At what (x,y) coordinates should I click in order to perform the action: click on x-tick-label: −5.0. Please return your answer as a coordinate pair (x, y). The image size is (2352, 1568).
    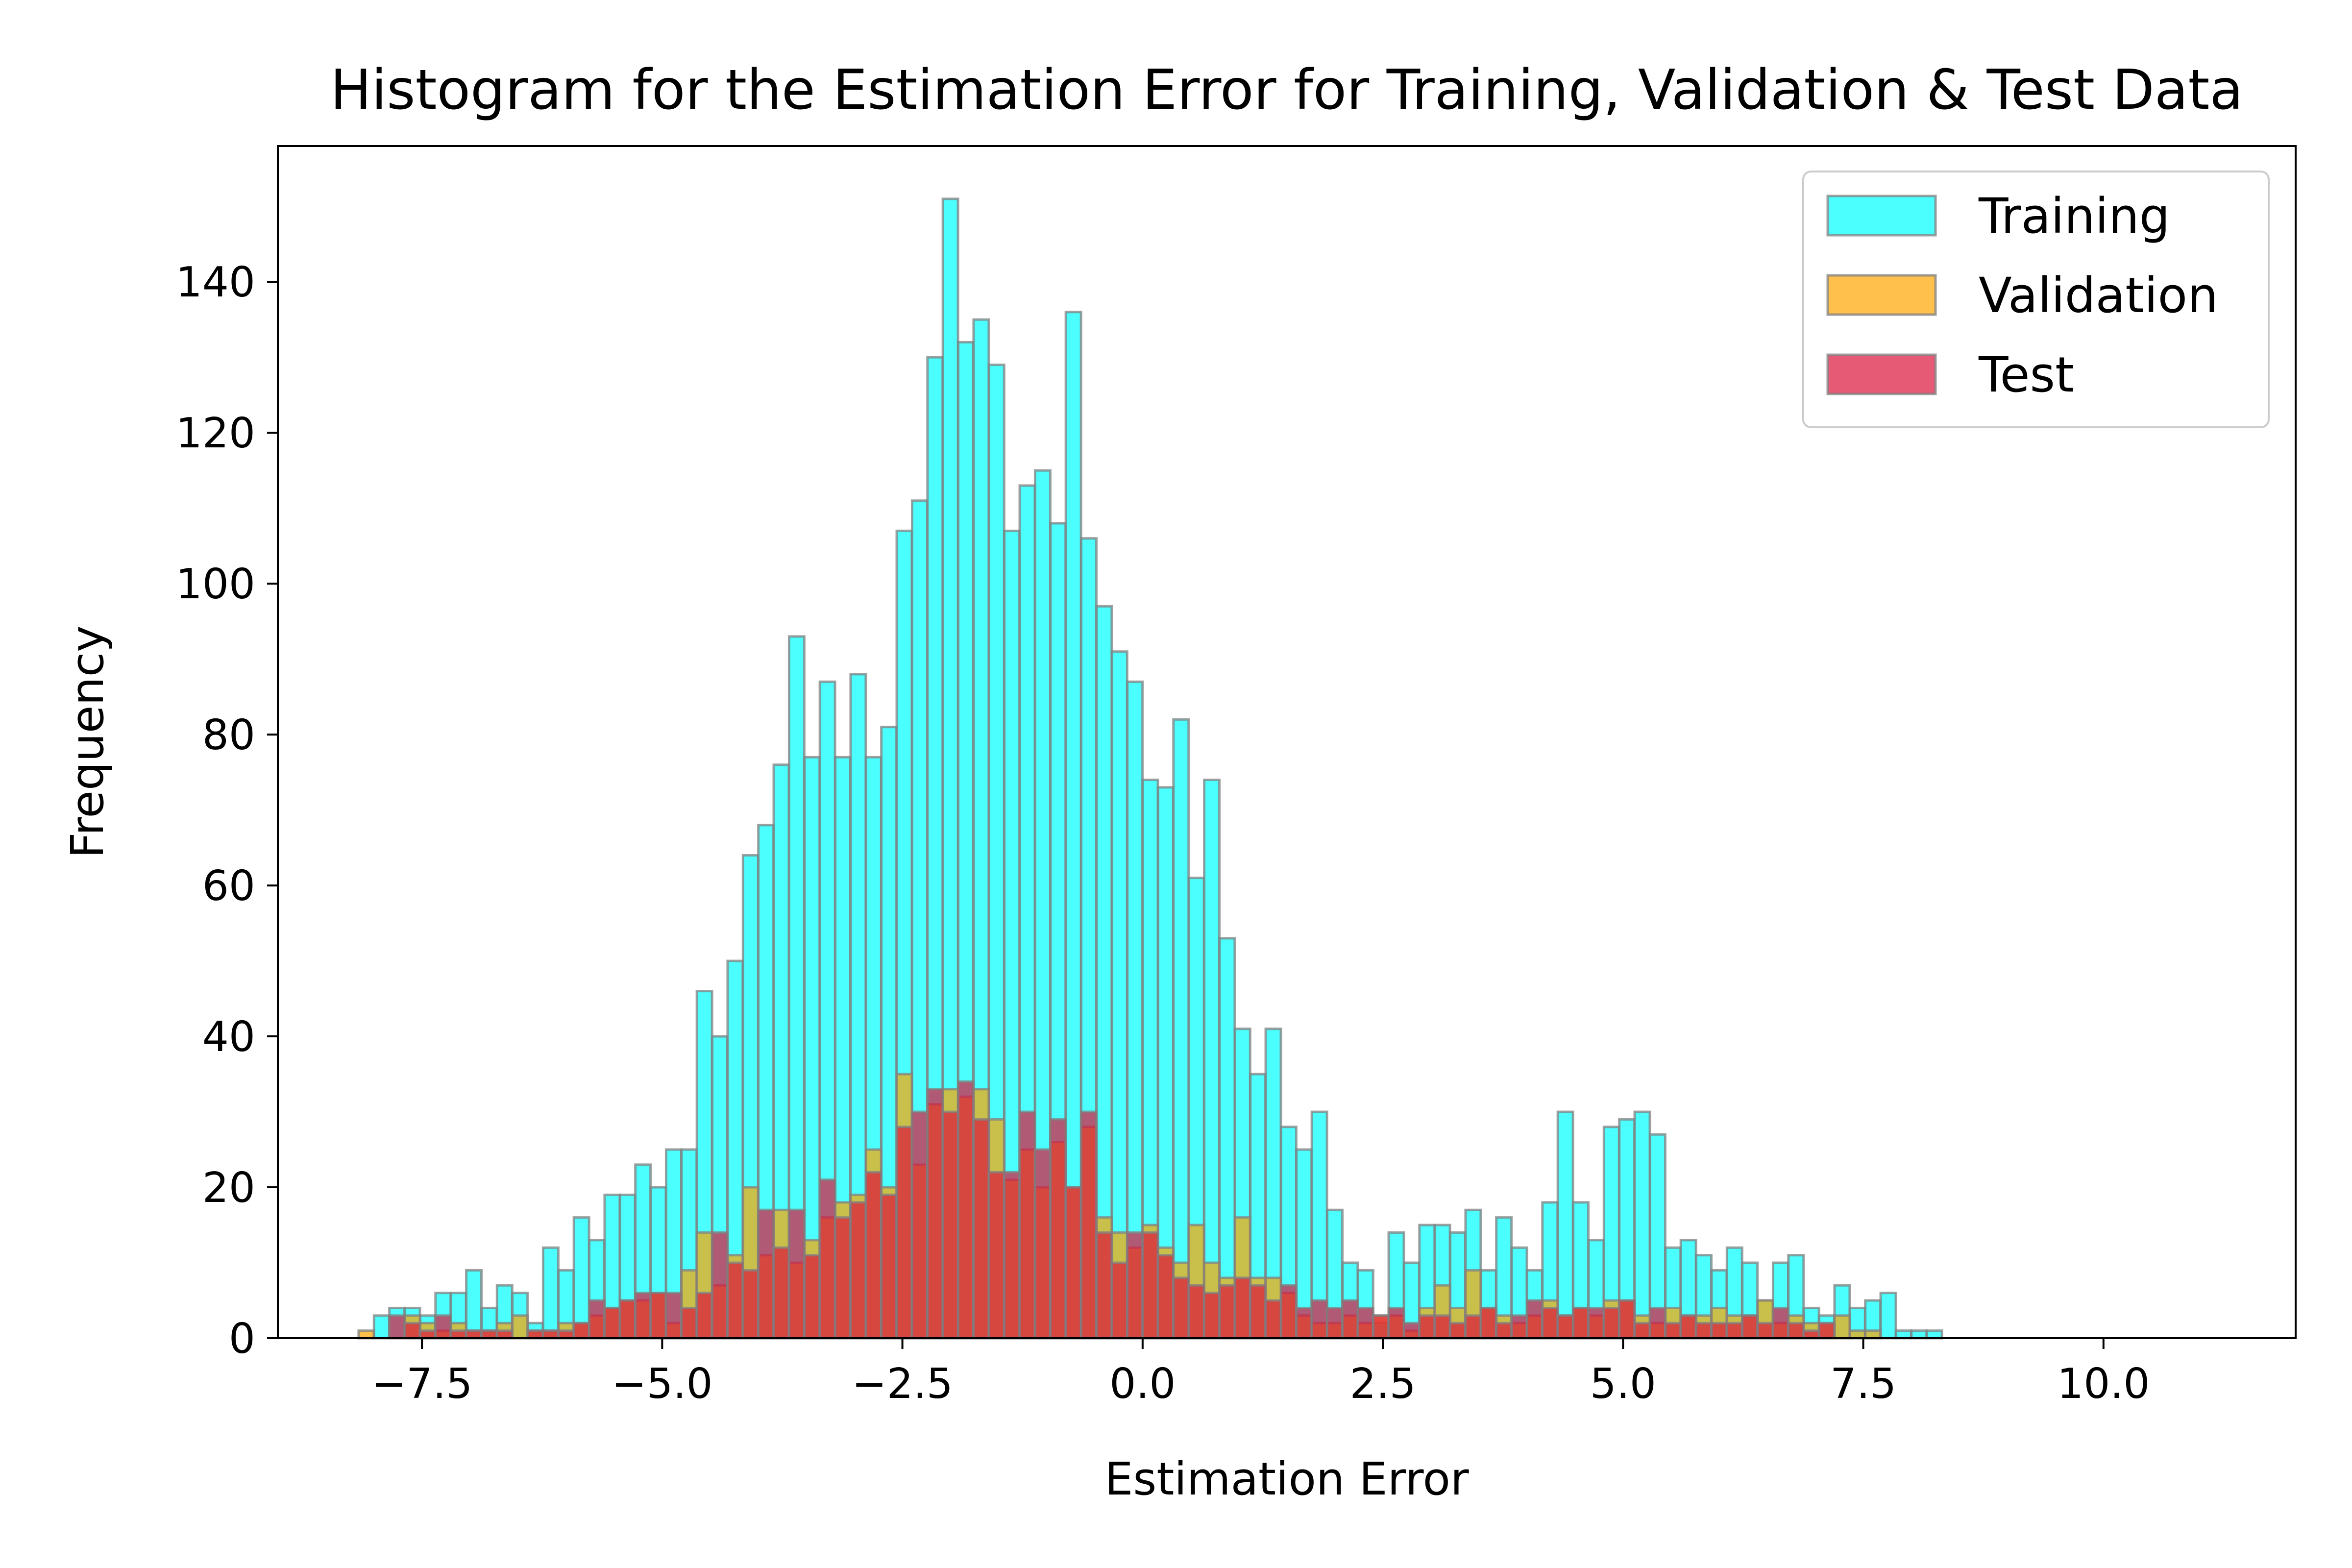
    Looking at the image, I should click on (662, 1384).